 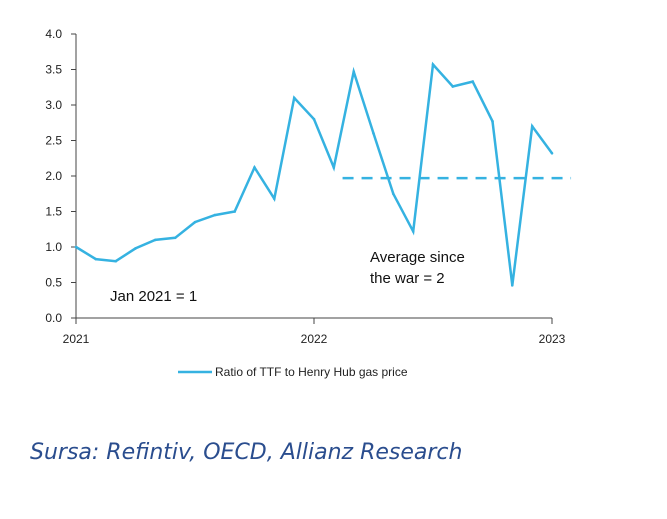 I want to click on y-tick-label: 1.5, so click(x=53, y=212).